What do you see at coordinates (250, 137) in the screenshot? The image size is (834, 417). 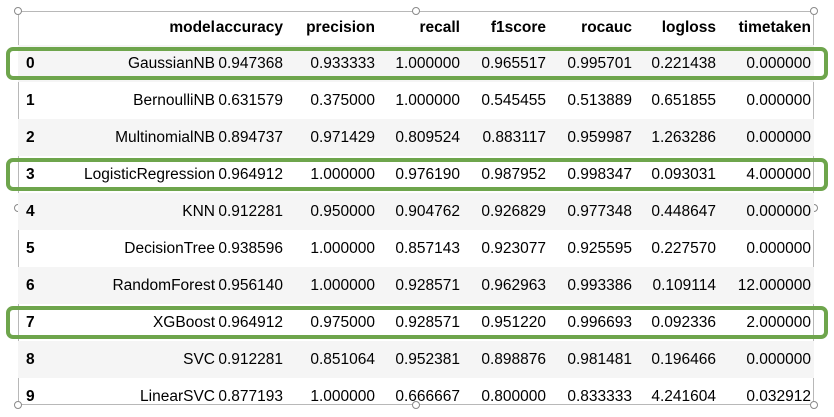 I see `cell-accuracy: 0.894737` at bounding box center [250, 137].